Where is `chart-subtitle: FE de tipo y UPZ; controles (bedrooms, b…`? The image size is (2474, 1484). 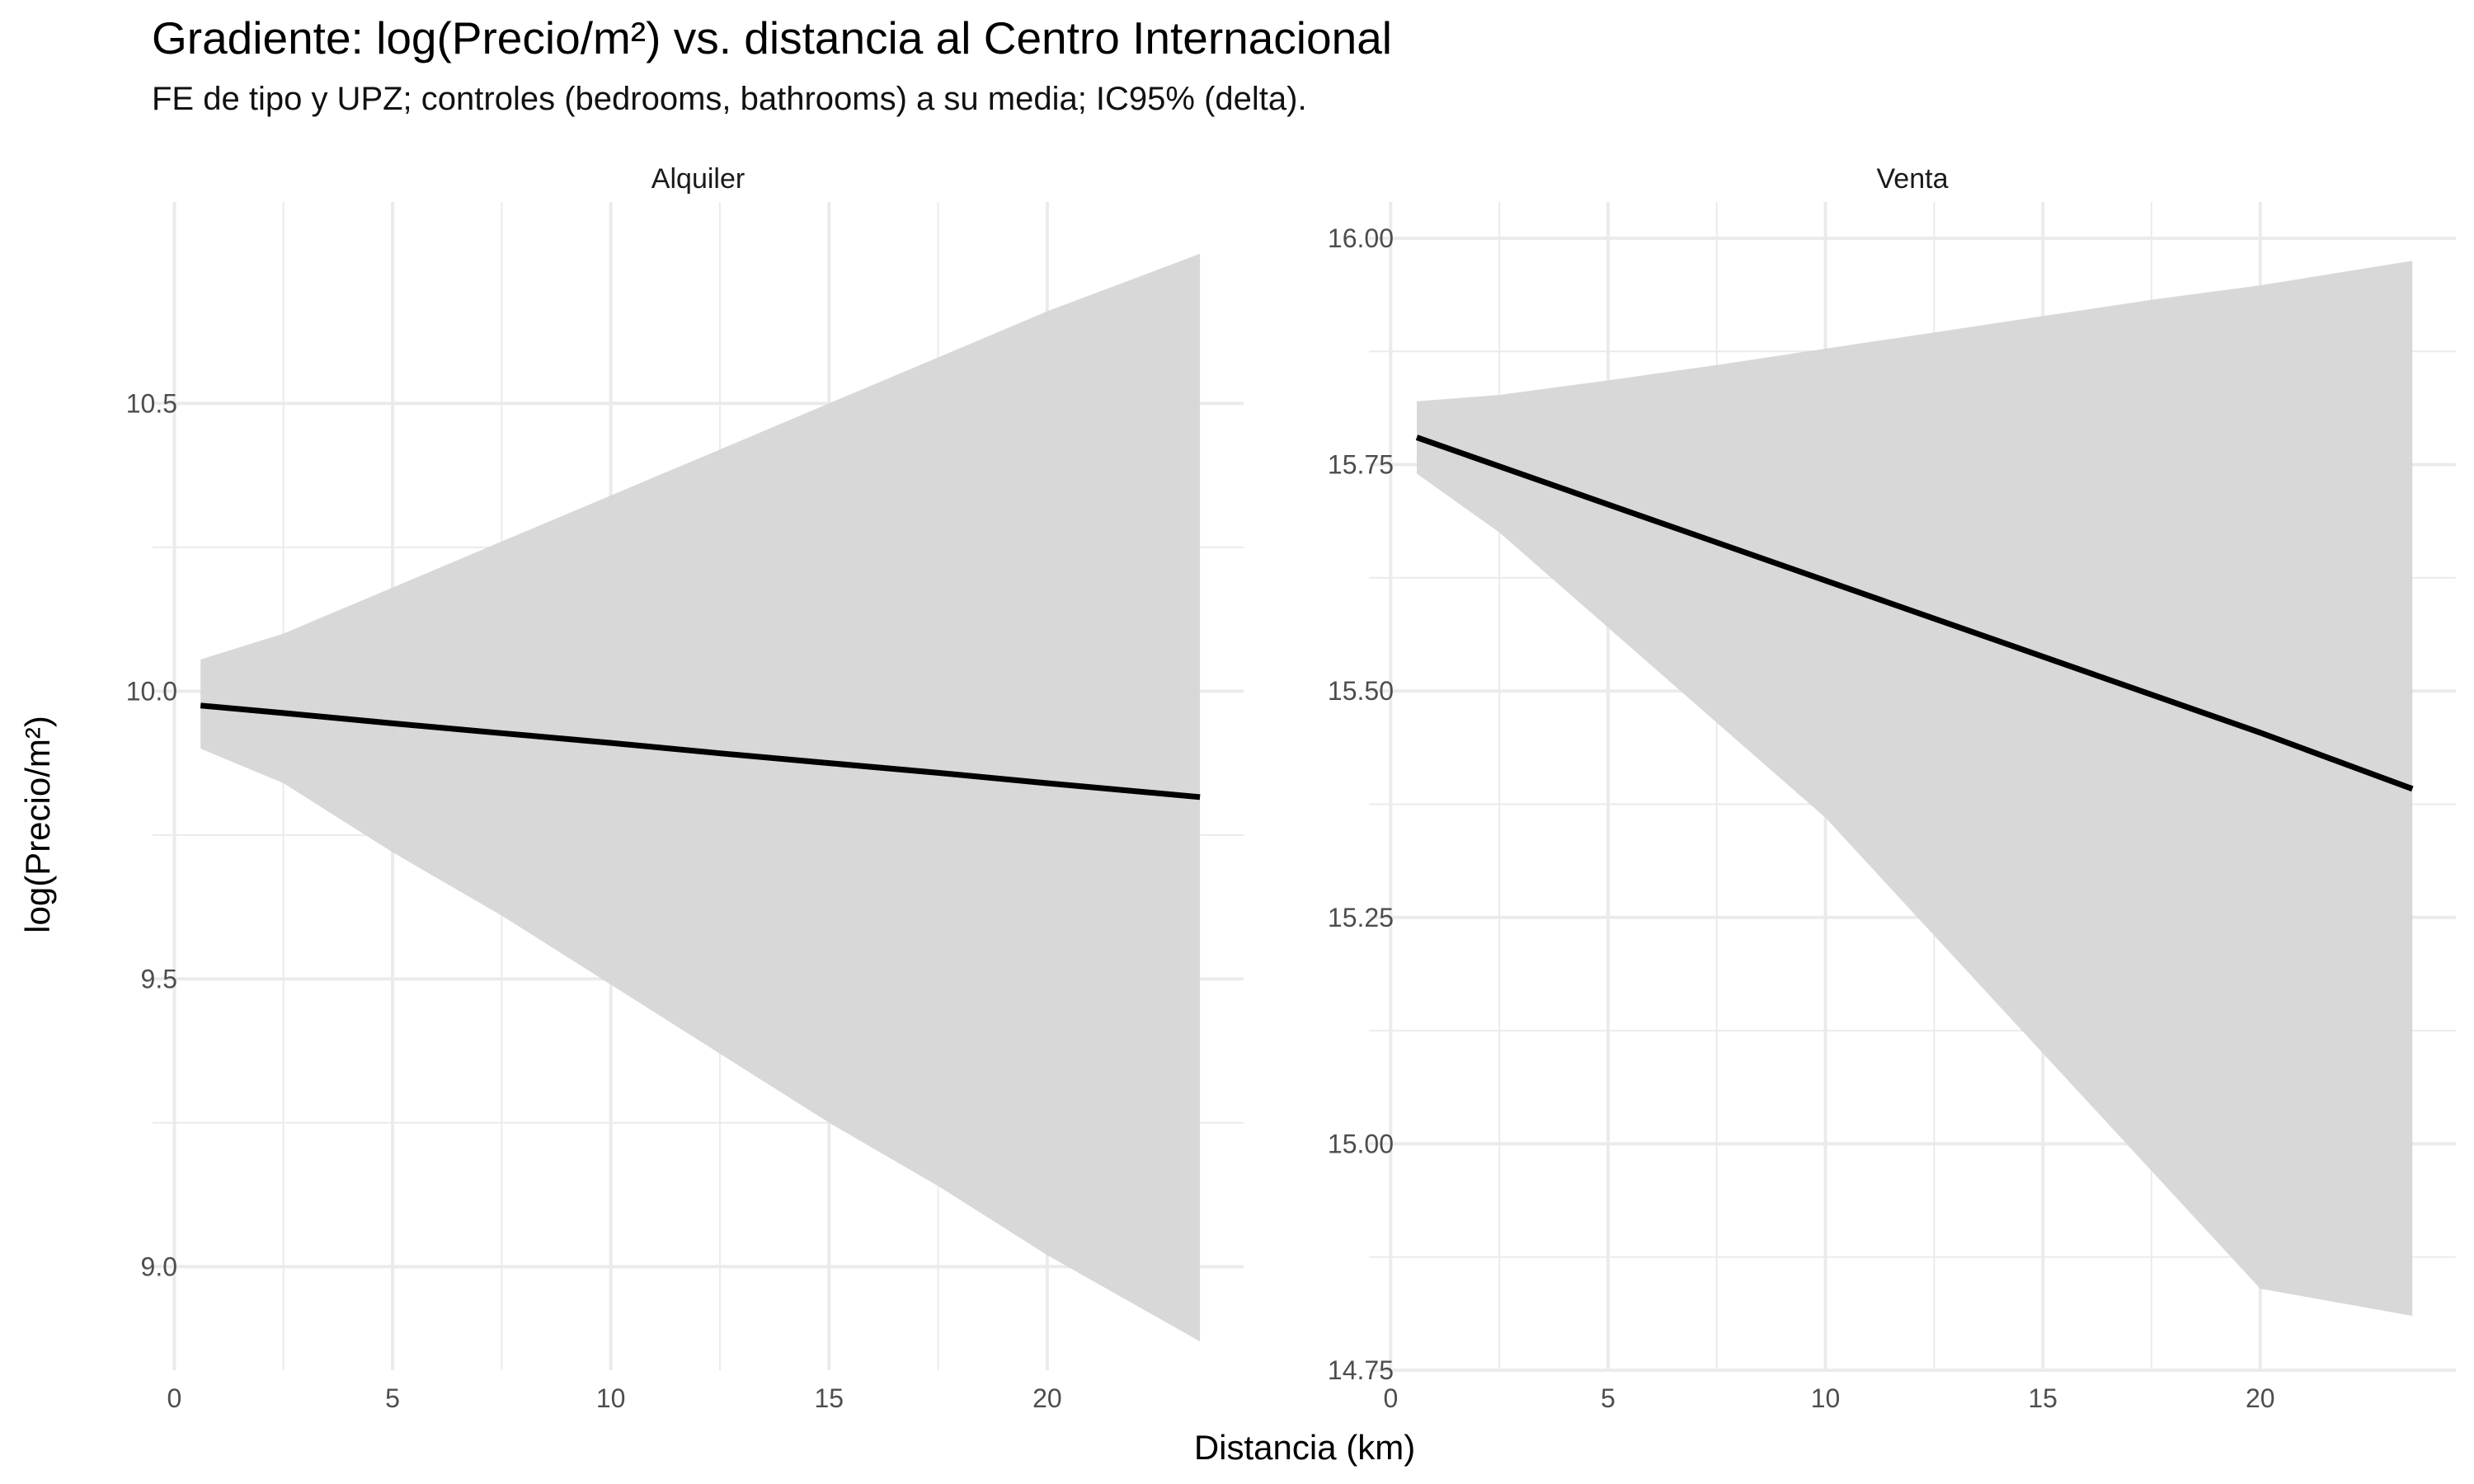
chart-subtitle: FE de tipo y UPZ; controles (bedrooms, b… is located at coordinates (729, 99).